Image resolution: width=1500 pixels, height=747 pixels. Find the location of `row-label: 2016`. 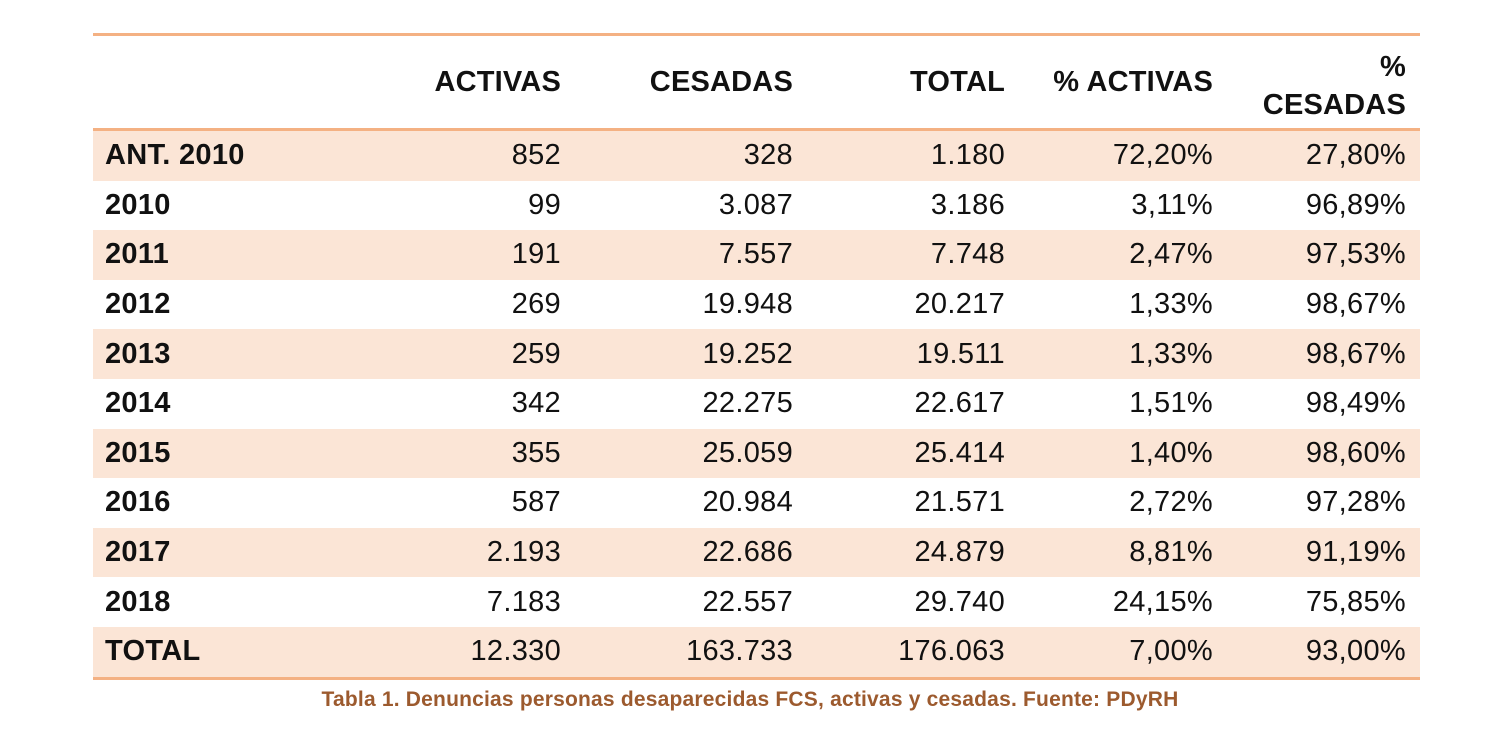

row-label: 2016 is located at coordinates (138, 502).